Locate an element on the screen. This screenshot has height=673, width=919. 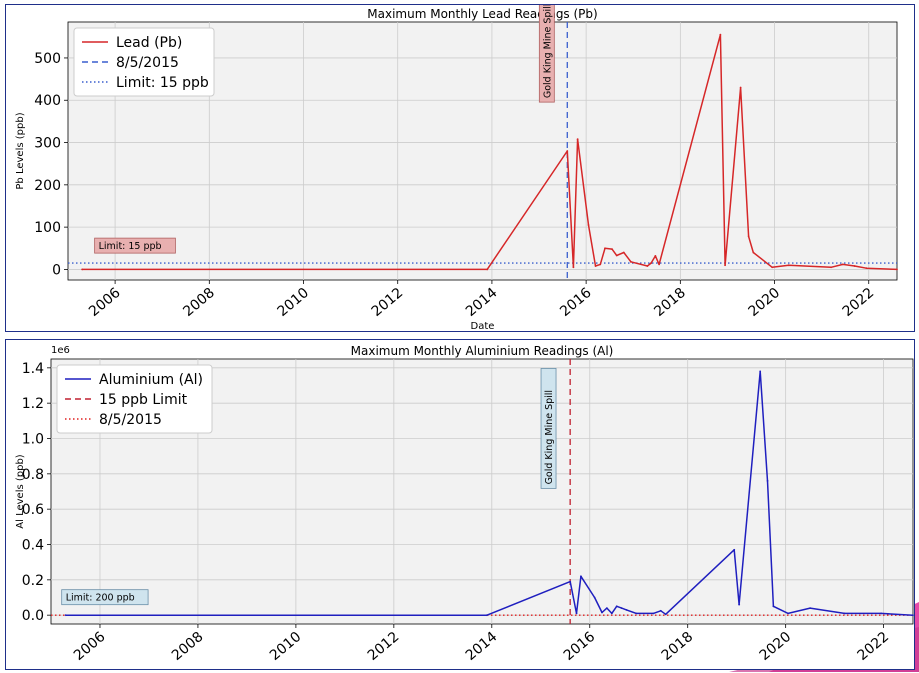
y-axis-label: Pb Levels (ppb) is located at coordinates (20, 150).